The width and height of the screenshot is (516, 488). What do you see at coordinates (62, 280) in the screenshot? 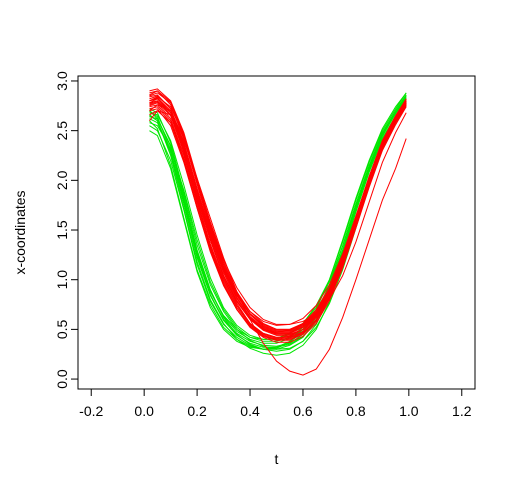
I see `y-tick-label: 1.0` at bounding box center [62, 280].